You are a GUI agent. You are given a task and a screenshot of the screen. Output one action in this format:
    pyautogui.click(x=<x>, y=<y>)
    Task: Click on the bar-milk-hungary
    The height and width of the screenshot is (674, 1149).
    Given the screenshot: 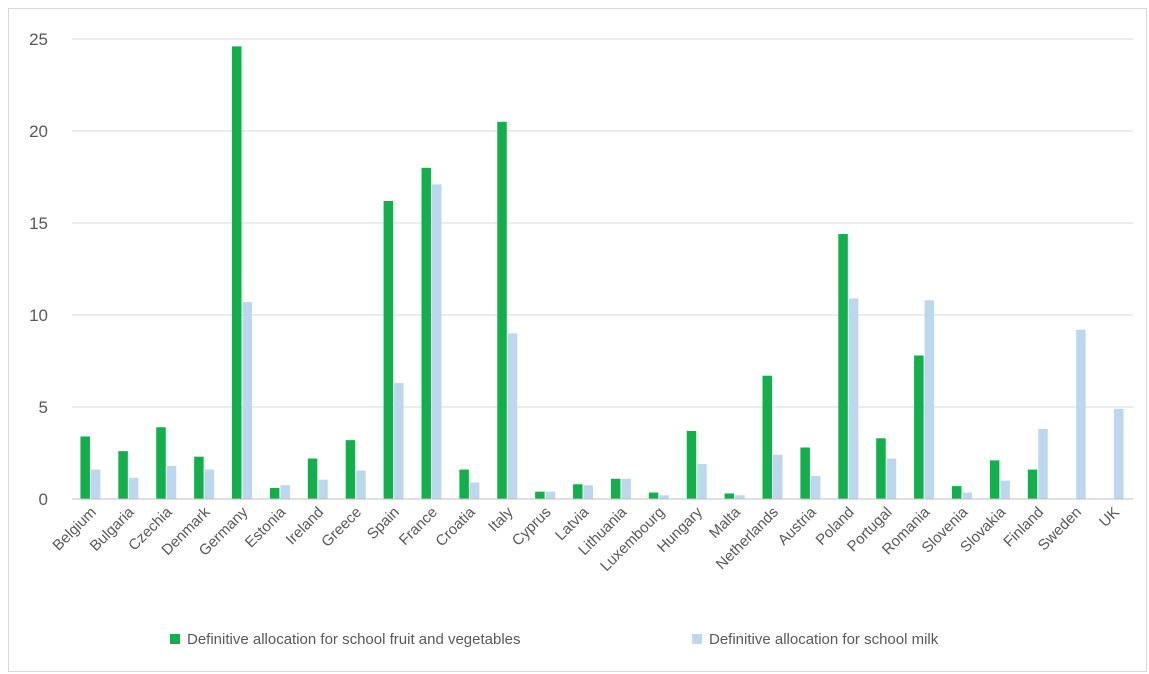 What is the action you would take?
    pyautogui.click(x=702, y=481)
    